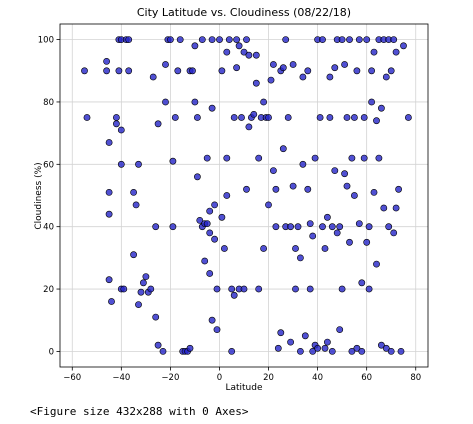  What do you see at coordinates (48, 165) in the screenshot?
I see `y-tick-label: 60` at bounding box center [48, 165].